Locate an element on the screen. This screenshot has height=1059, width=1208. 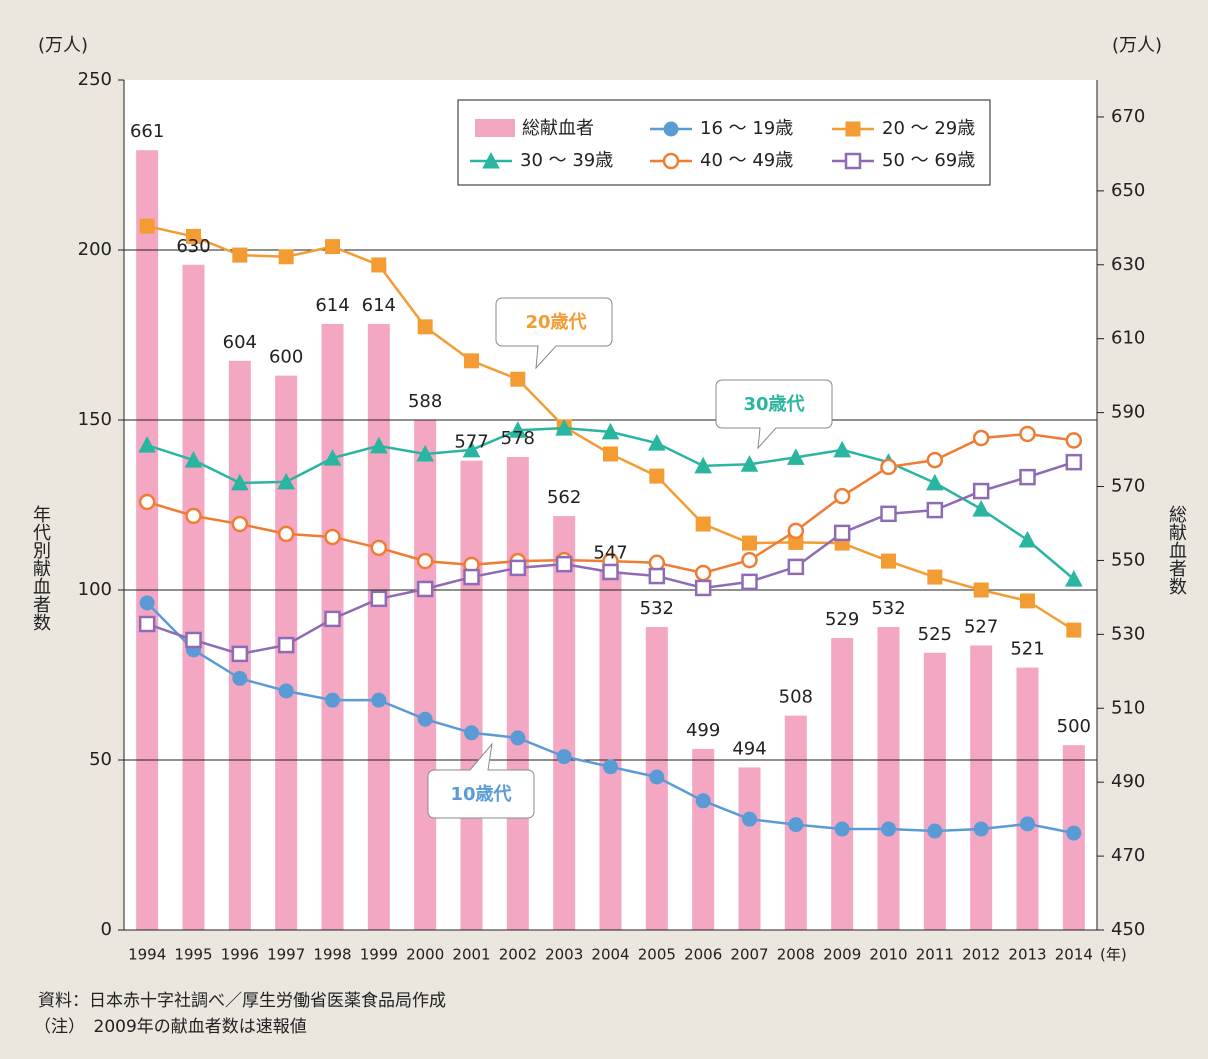
x-tick-label: 2011 is located at coordinates (935, 955).